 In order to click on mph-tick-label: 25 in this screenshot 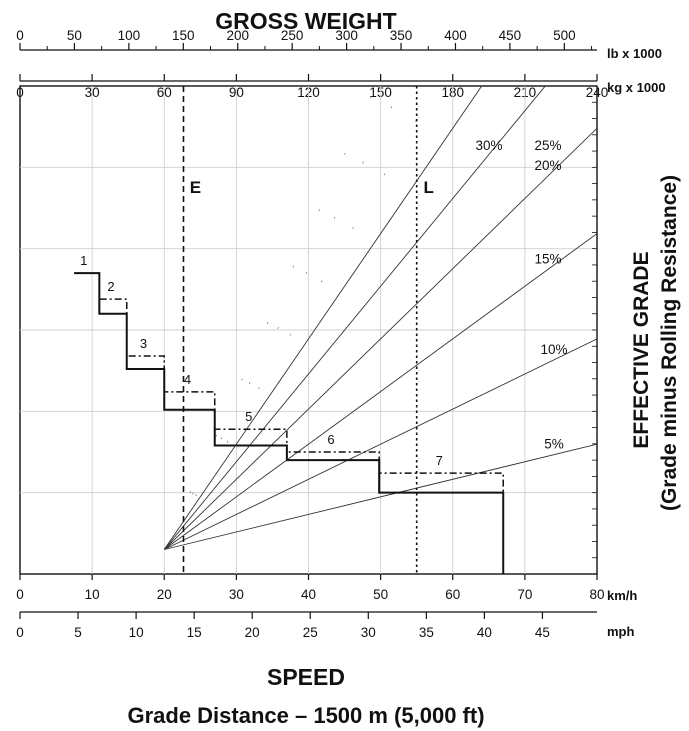, I will do `click(310, 632)`.